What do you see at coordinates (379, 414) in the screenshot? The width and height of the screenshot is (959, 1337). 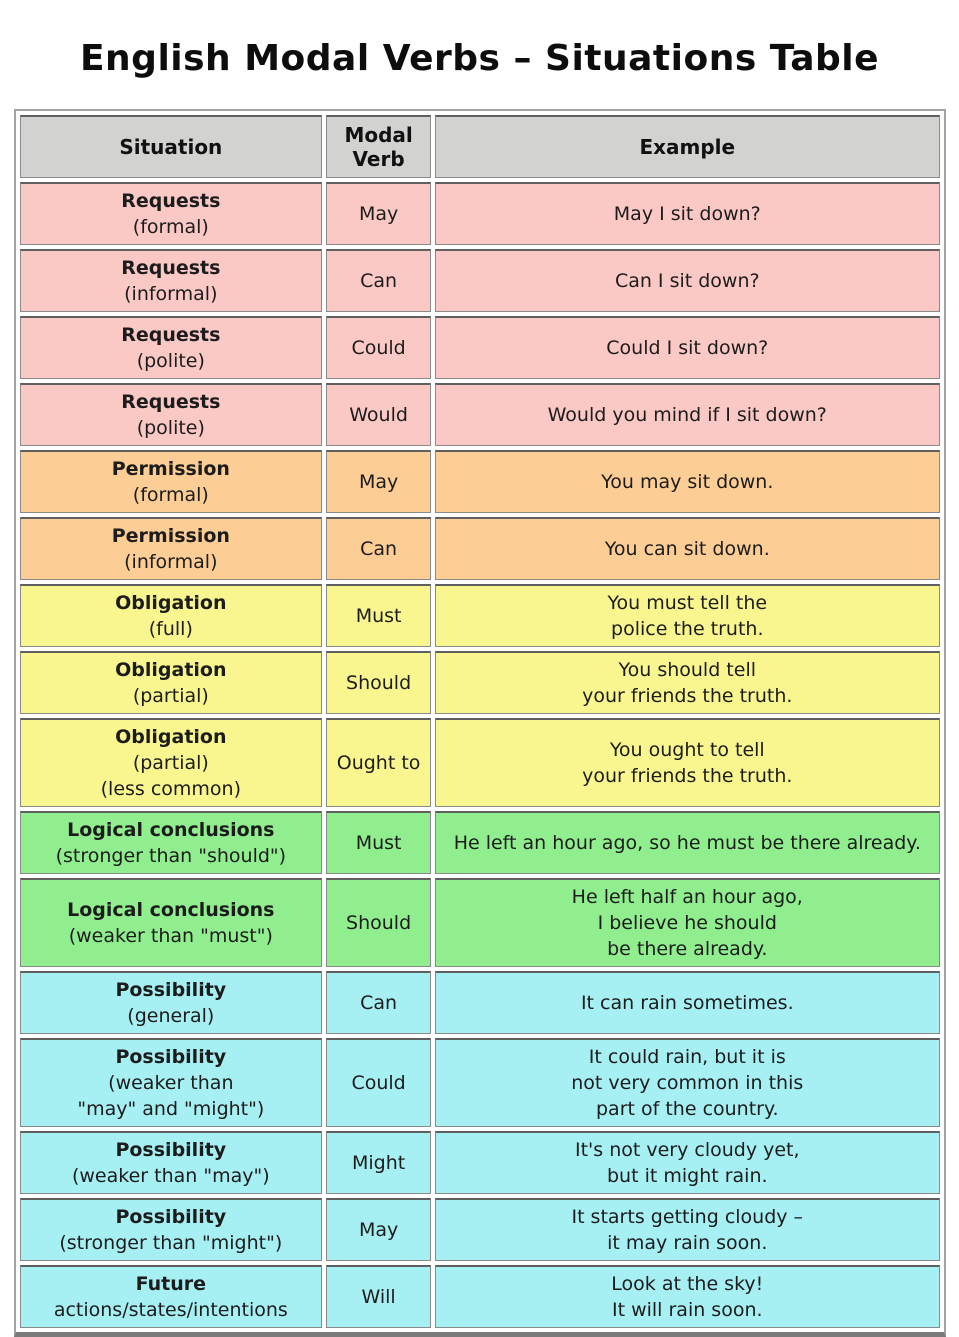 I see `modal-verb-cell: Would` at bounding box center [379, 414].